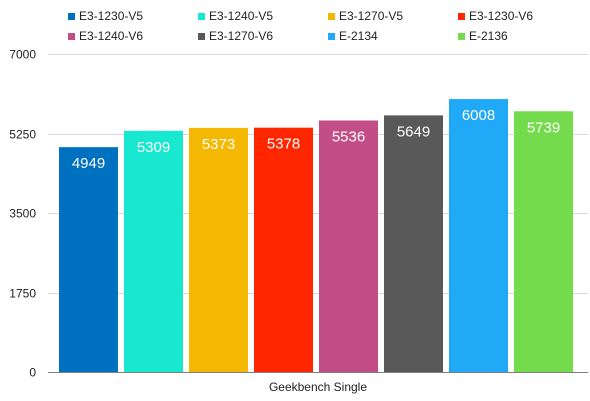 This screenshot has width=590, height=401. What do you see at coordinates (358, 36) in the screenshot?
I see `legend-label: E-2134` at bounding box center [358, 36].